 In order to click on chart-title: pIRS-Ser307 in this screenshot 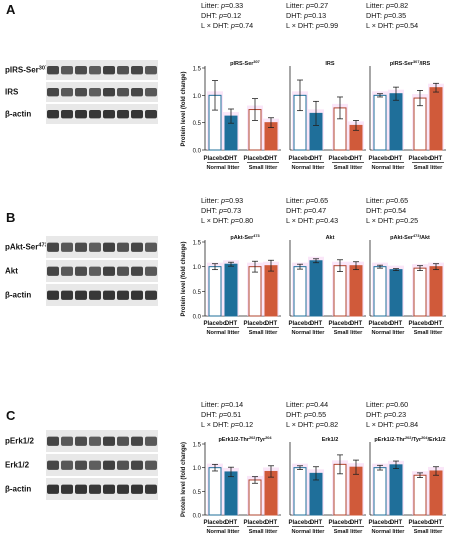, I will do `click(245, 63)`.